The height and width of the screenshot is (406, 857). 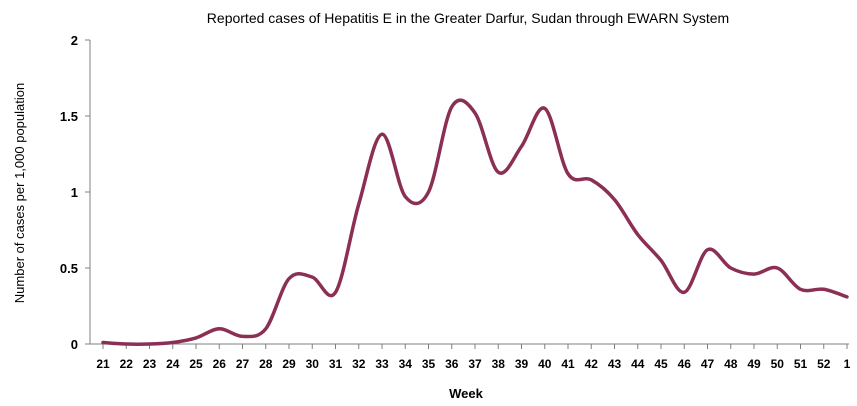 What do you see at coordinates (778, 364) in the screenshot?
I see `x-tick-label: 50` at bounding box center [778, 364].